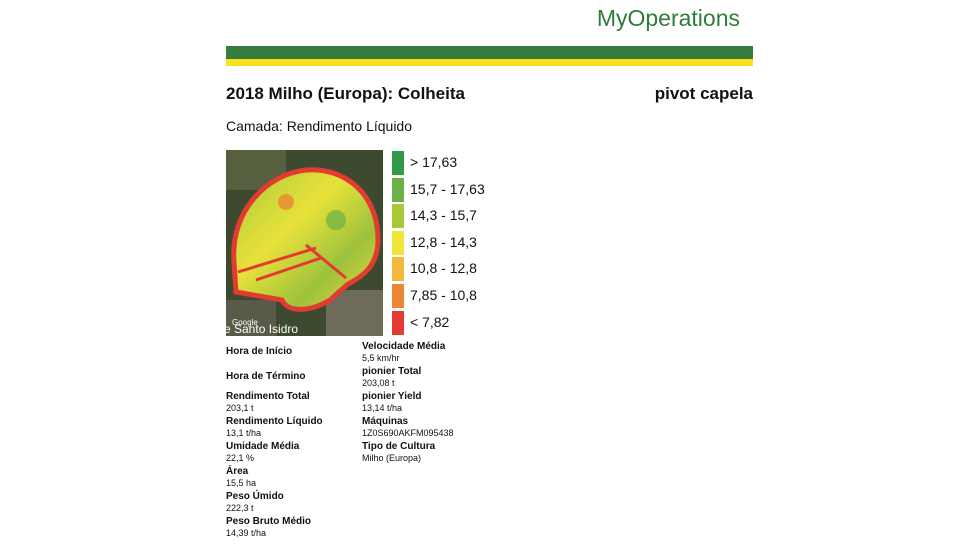  What do you see at coordinates (263, 446) in the screenshot?
I see `field-label: Umidade Média` at bounding box center [263, 446].